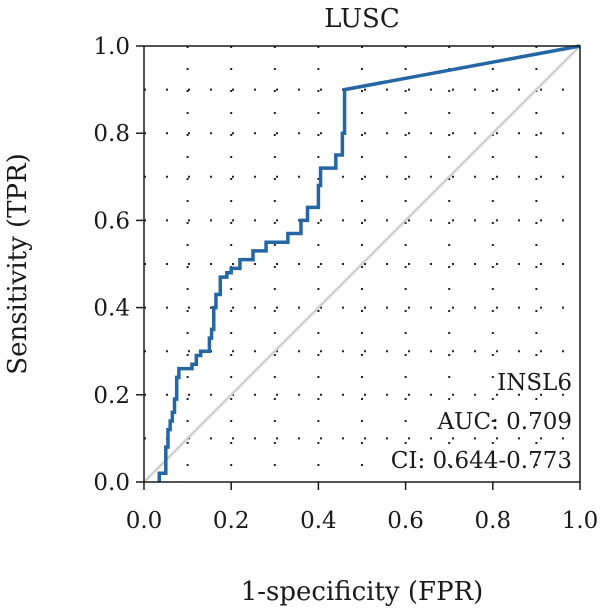  Describe the element at coordinates (318, 521) in the screenshot. I see `x-tick-label: 0.4` at that location.